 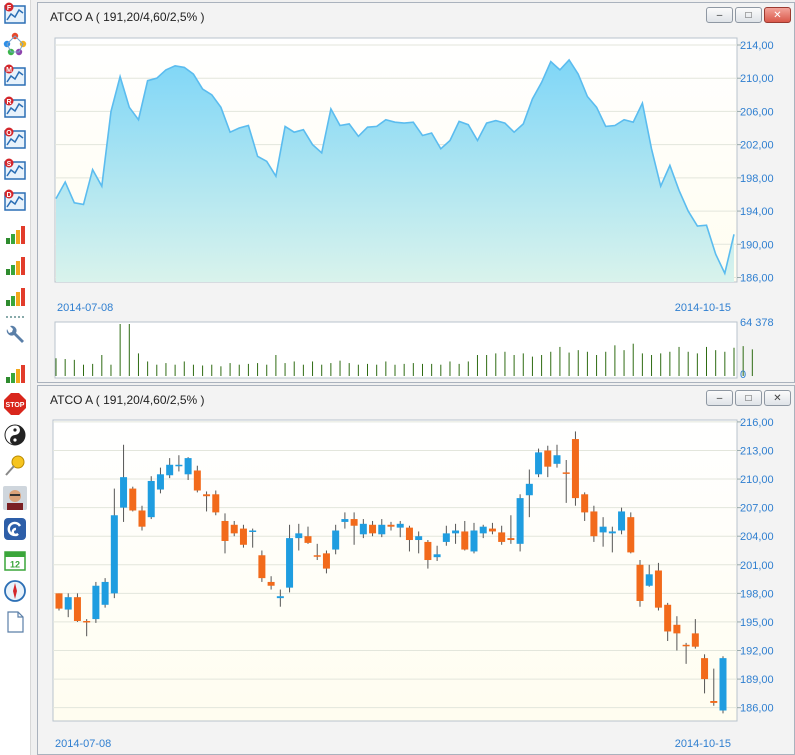 What do you see at coordinates (9, 164) in the screenshot?
I see `toolbar-badge: S` at bounding box center [9, 164].